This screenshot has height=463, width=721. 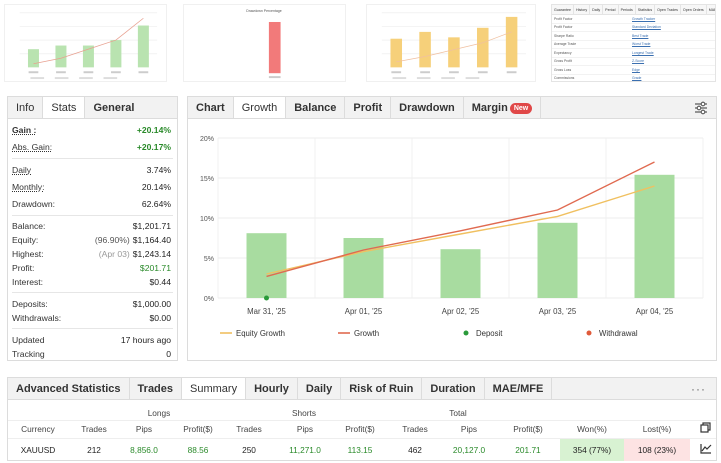 What do you see at coordinates (144, 450) in the screenshot?
I see `cell-long-pips: 8,856.0` at bounding box center [144, 450].